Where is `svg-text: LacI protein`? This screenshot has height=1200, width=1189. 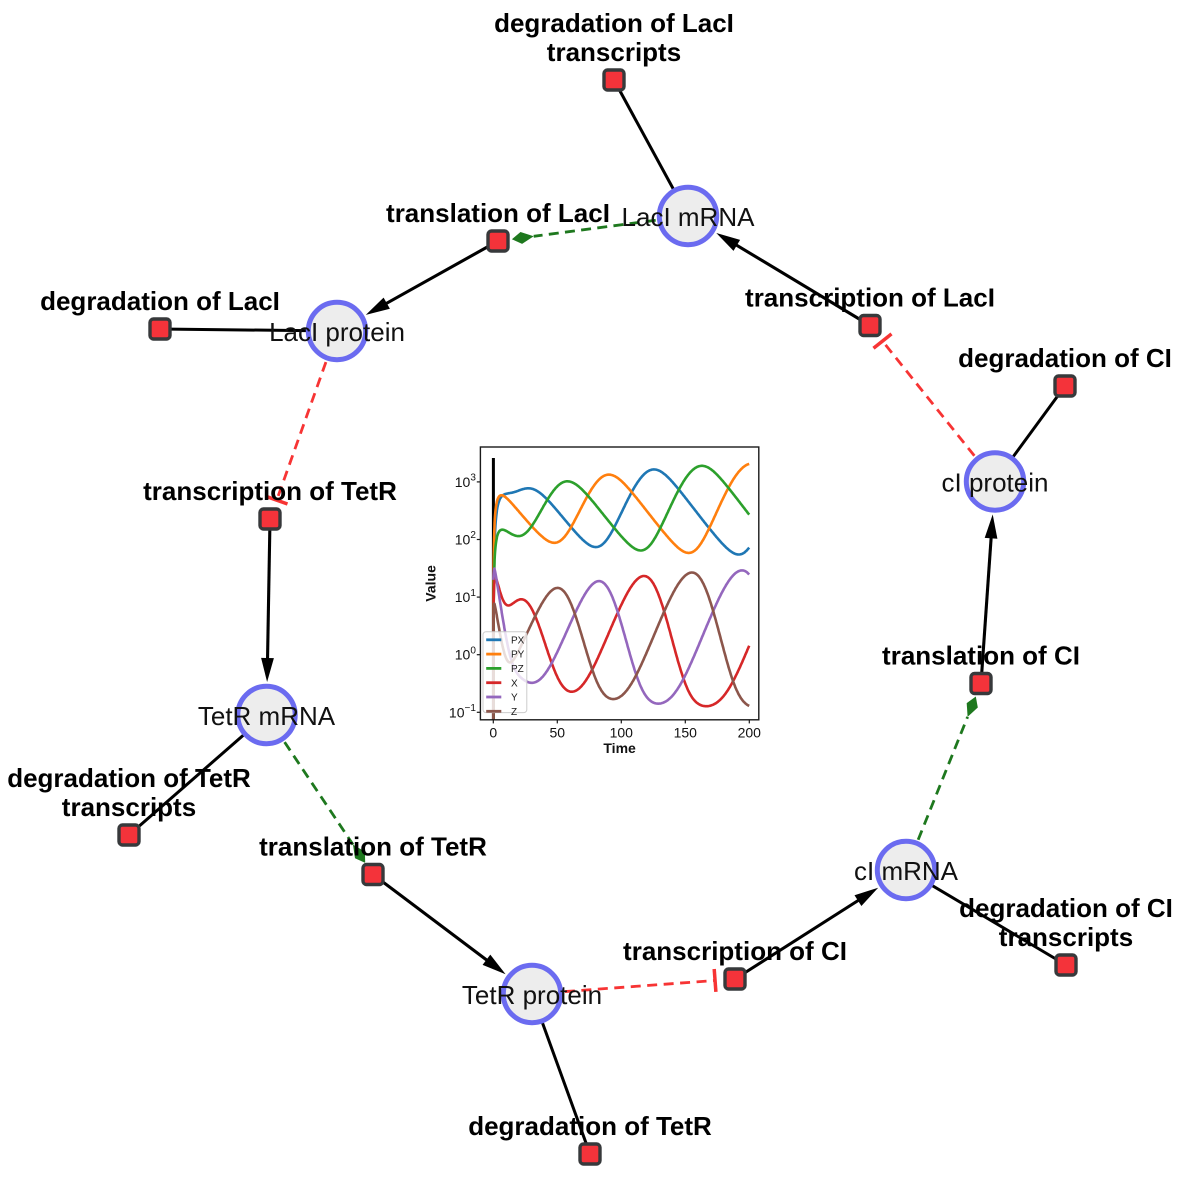
svg-text: LacI protein is located at coordinates (337, 332).